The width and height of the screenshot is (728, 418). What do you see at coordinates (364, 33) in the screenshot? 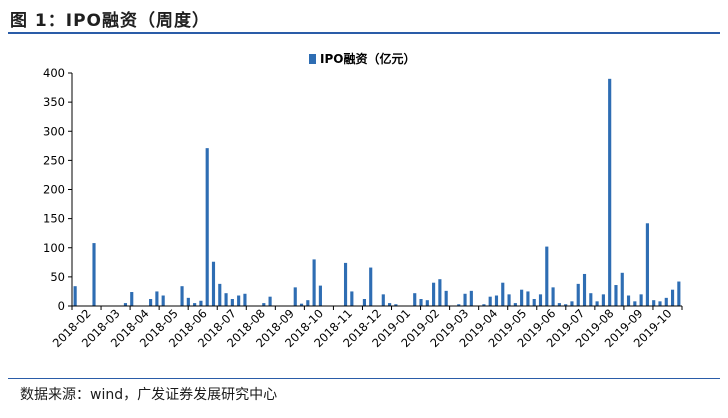
I see `title-rule` at bounding box center [364, 33].